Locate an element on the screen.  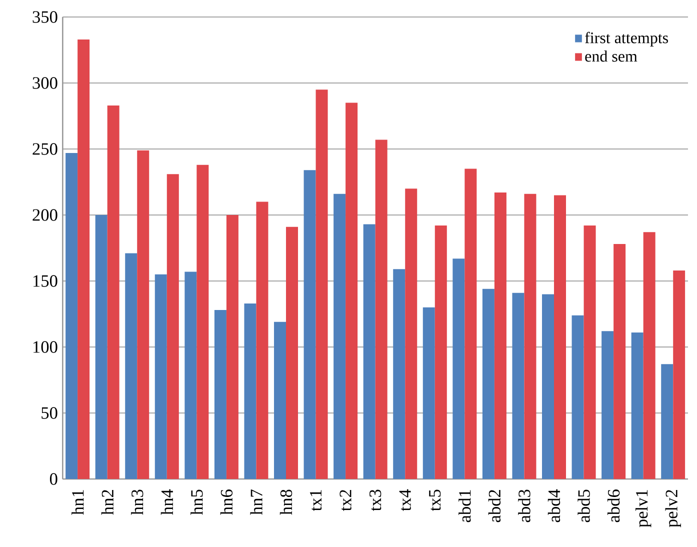
x-tick-label: abd5 is located at coordinates (584, 506).